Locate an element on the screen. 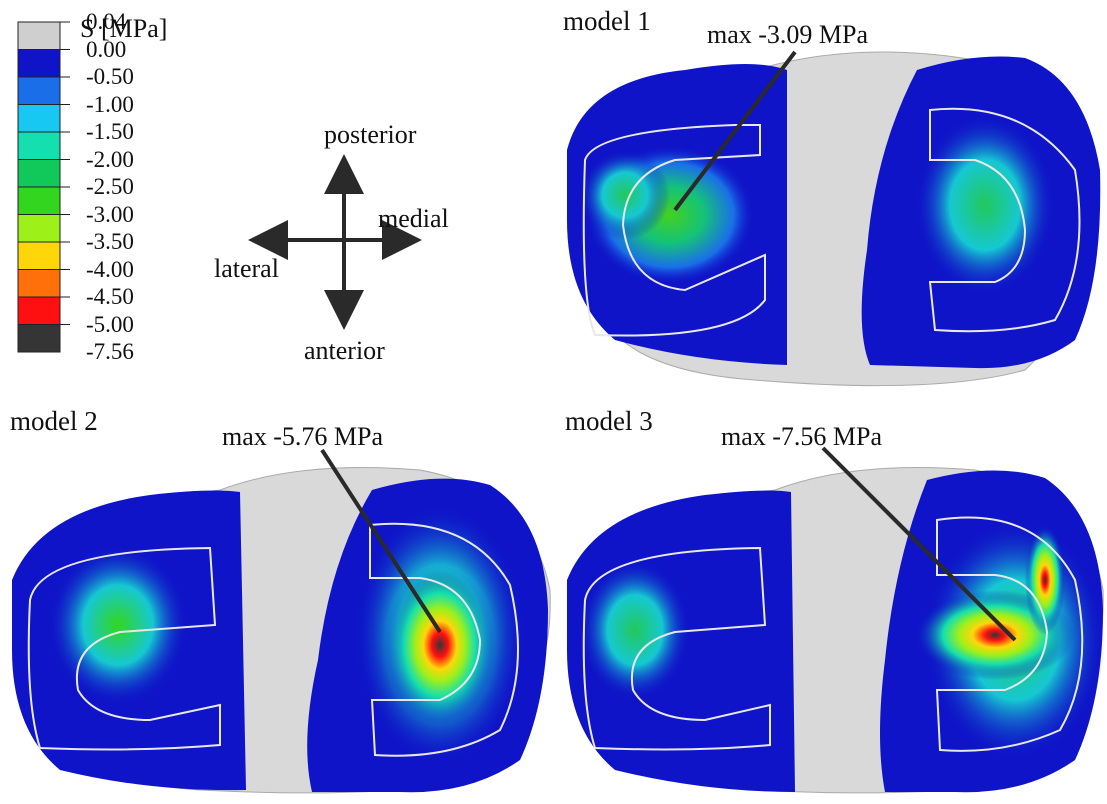 This screenshot has height=804, width=1107. legend-label: -0.50 is located at coordinates (110, 76).